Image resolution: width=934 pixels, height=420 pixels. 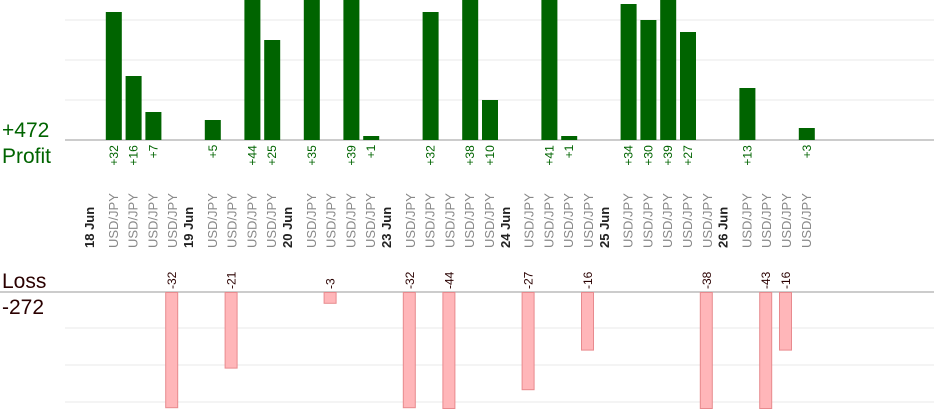 I want to click on profit-value-label: +5, so click(x=213, y=151).